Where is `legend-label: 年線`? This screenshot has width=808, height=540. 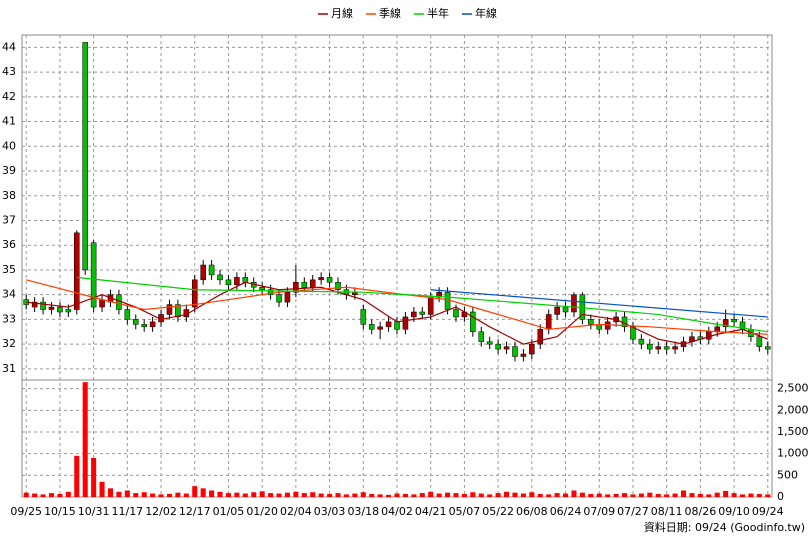 legend-label: 年線 is located at coordinates (486, 13).